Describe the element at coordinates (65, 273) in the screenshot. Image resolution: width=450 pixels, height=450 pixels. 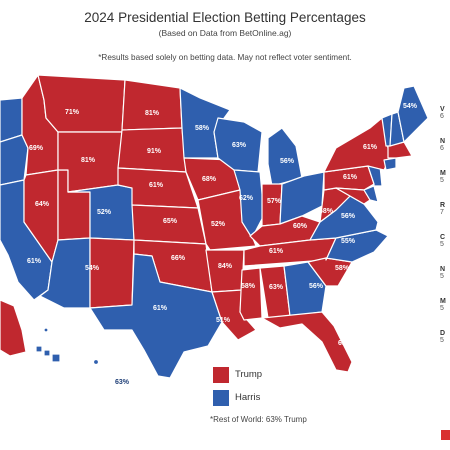
I see `state-az` at that location.